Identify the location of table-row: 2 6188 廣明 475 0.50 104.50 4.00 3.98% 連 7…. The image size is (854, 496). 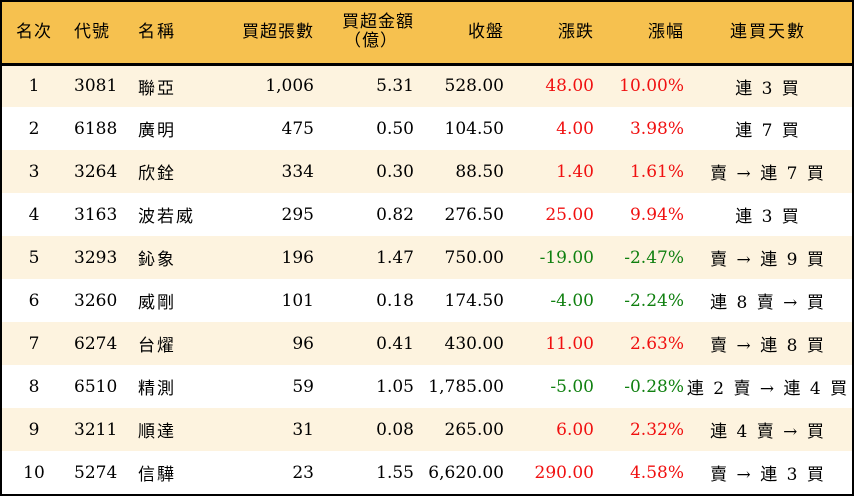
(427, 128).